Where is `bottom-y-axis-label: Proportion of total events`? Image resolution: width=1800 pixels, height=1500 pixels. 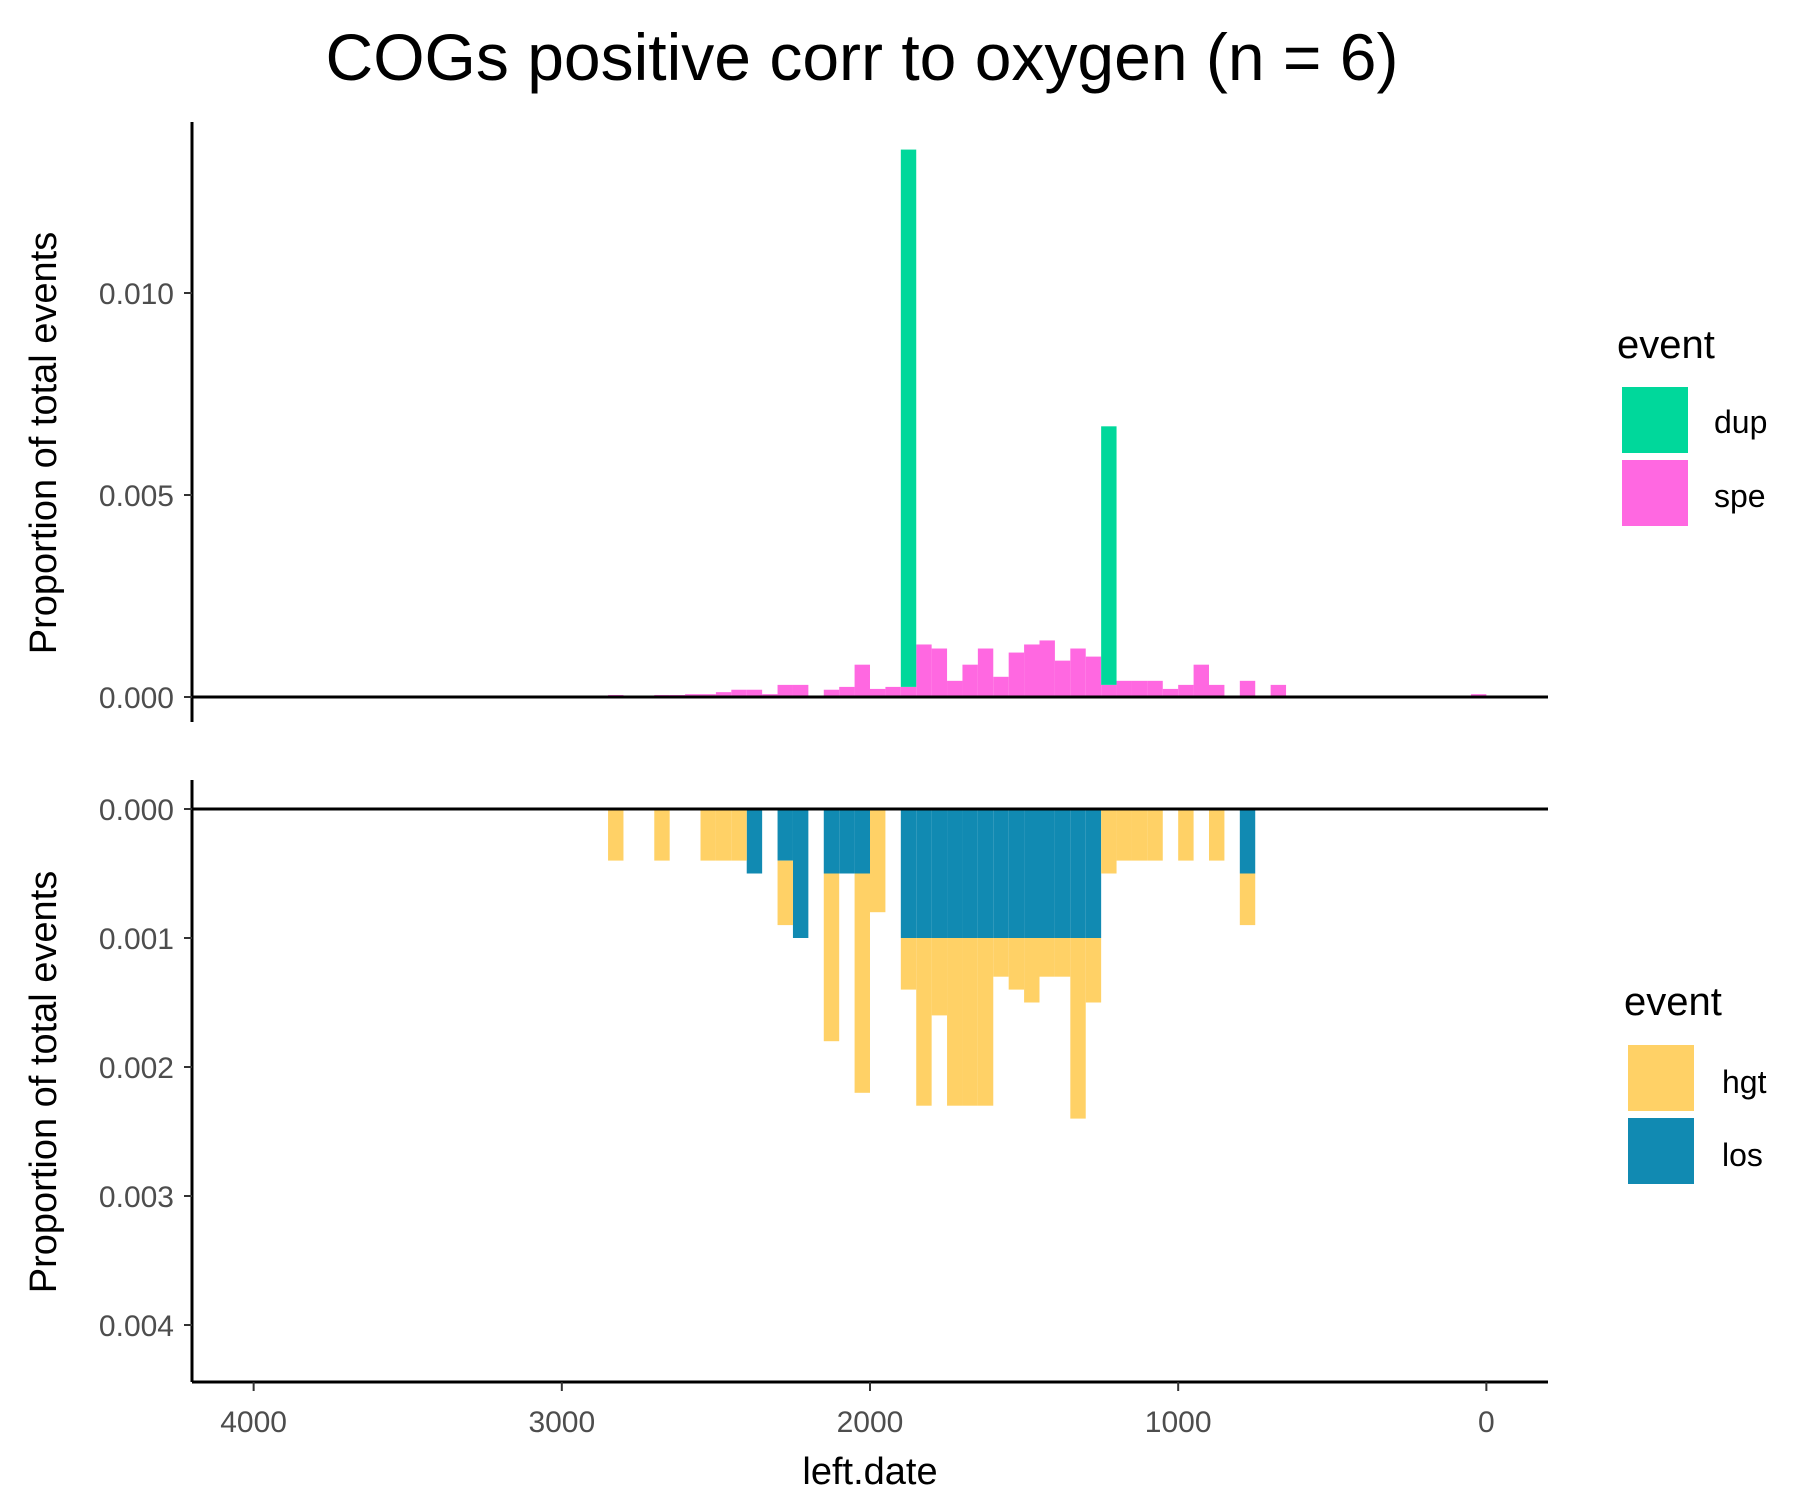
bottom-y-axis-label: Proportion of total events is located at coordinates (44, 1082).